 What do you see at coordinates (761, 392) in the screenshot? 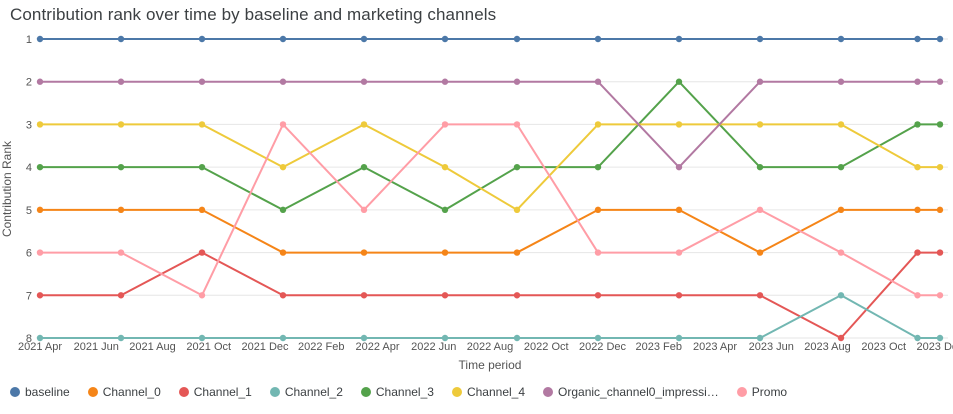
I see `legend-item-Promo: Promo` at bounding box center [761, 392].